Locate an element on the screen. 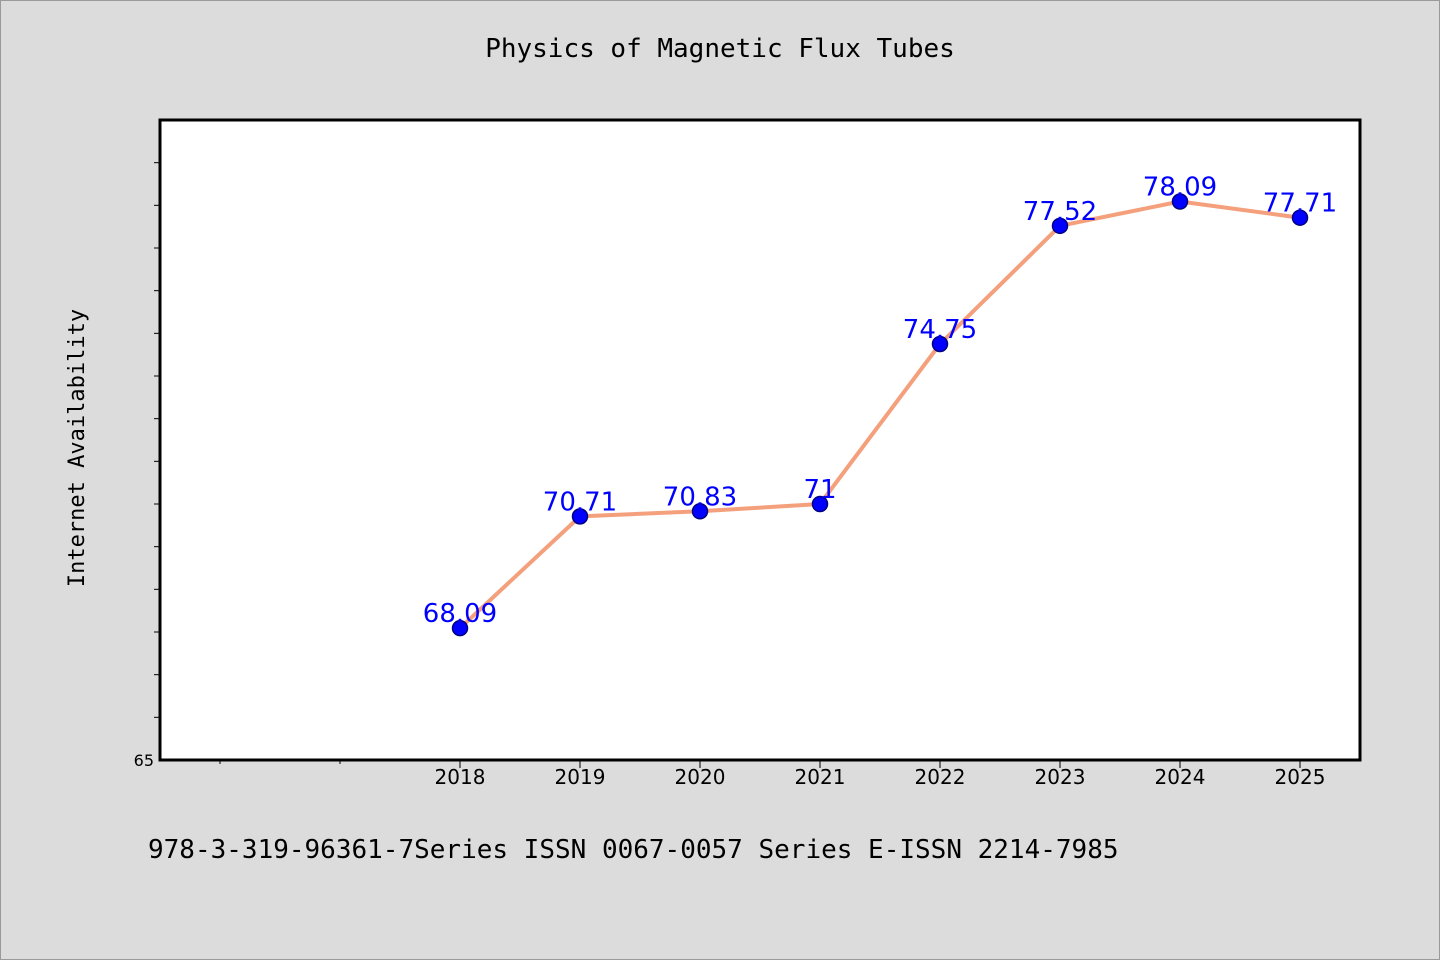 This screenshot has height=960, width=1440. data-label: 71 is located at coordinates (819, 490).